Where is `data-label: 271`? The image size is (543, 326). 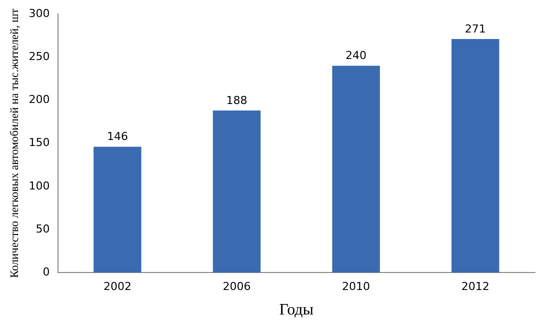
data-label: 271 is located at coordinates (475, 29).